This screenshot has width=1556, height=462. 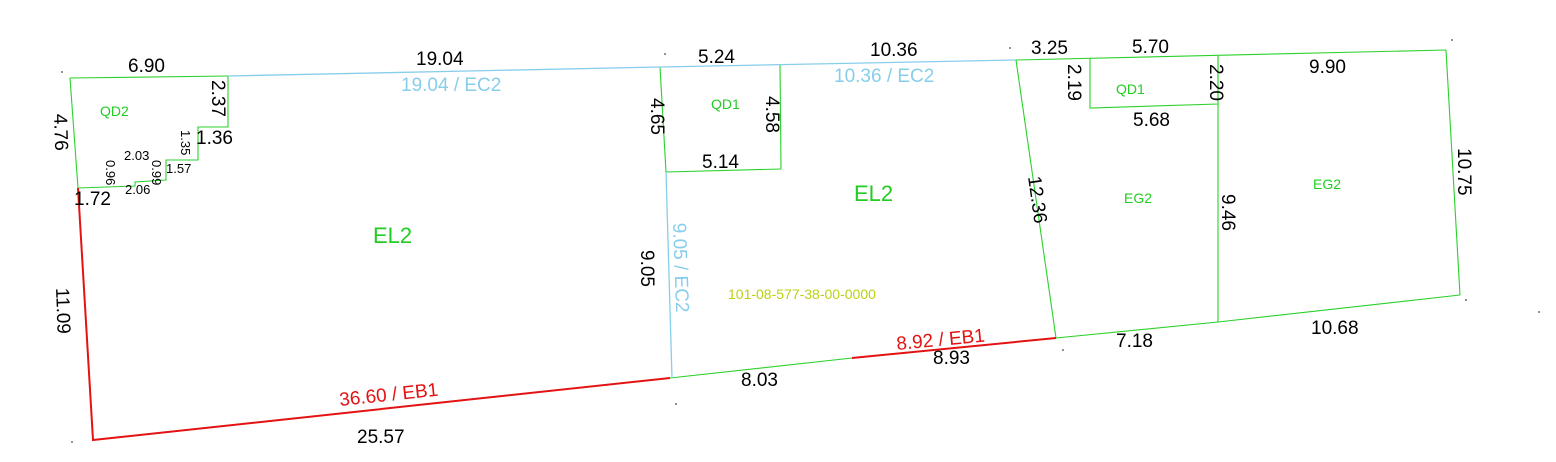 What do you see at coordinates (451, 85) in the screenshot?
I see `label-ec2-top-left: 19.04 / EC2` at bounding box center [451, 85].